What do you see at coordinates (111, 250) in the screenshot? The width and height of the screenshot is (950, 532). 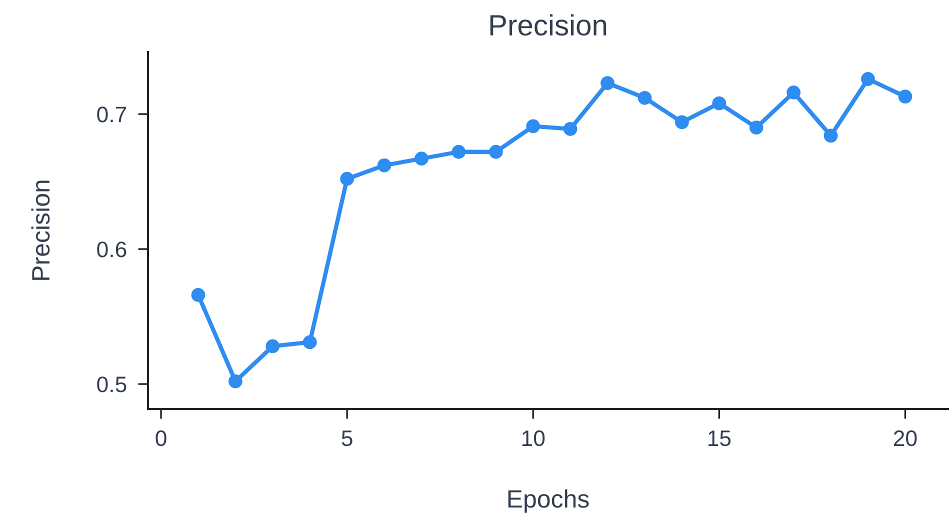 I see `y-tick-label: 0.6` at bounding box center [111, 250].